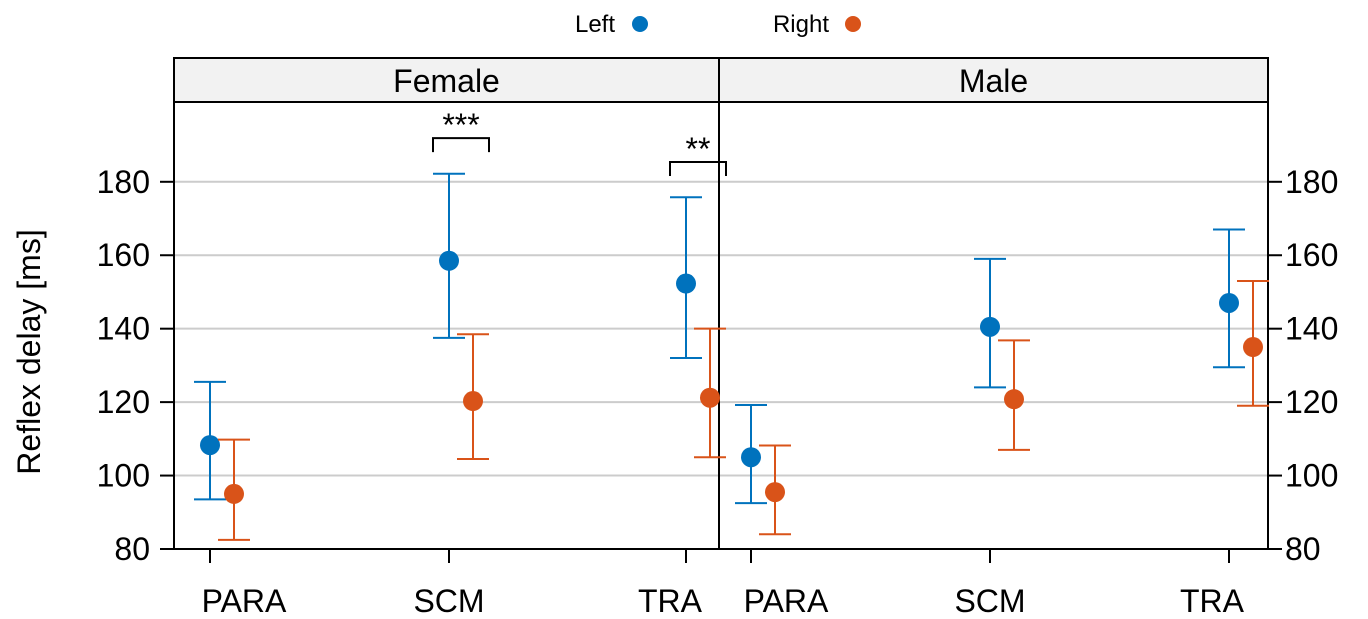 The height and width of the screenshot is (619, 1368). I want to click on y-axis-label: Reflex delay [ms], so click(29, 351).